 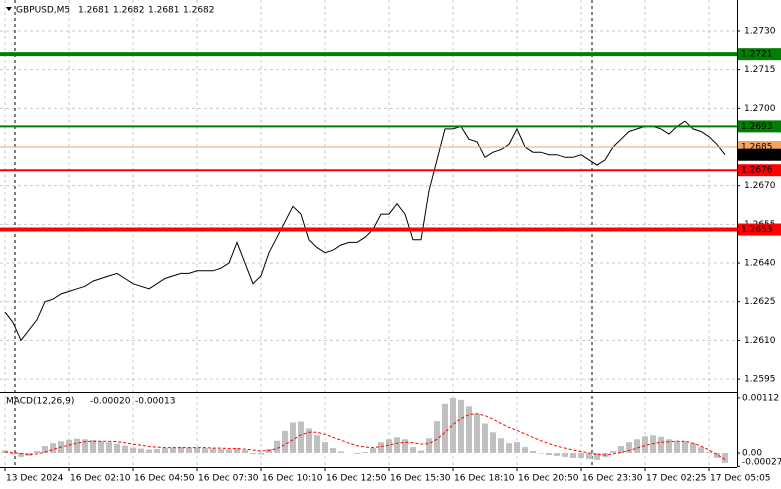 What do you see at coordinates (129, 11) in the screenshot?
I see `ohlc-high: 1.2682` at bounding box center [129, 11].